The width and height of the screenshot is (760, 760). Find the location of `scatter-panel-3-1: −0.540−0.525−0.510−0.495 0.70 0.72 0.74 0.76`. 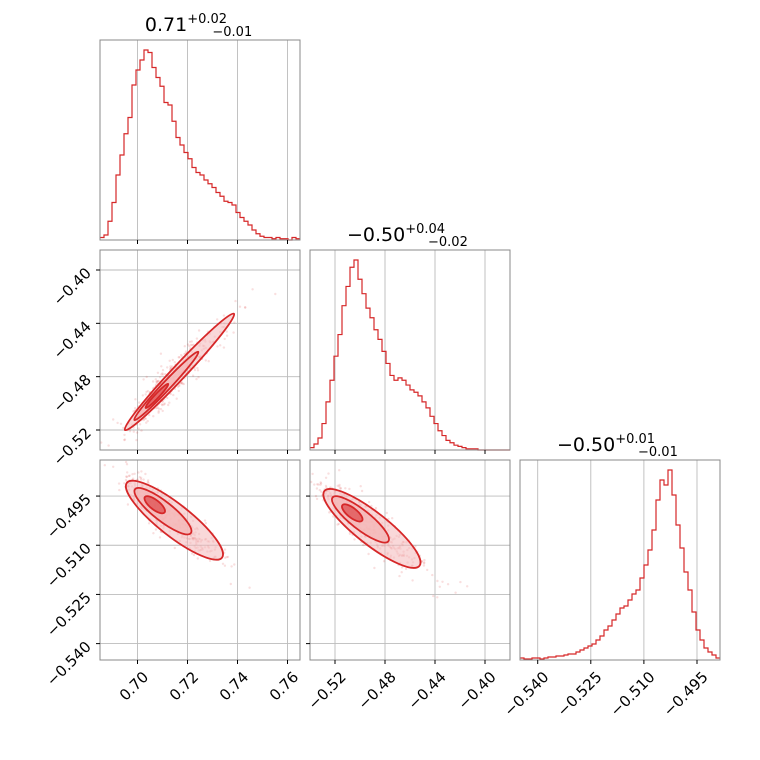

scatter-panel-3-1: −0.540−0.525−0.510−0.495 0.70 0.72 0.74 0.76 is located at coordinates (172, 581).